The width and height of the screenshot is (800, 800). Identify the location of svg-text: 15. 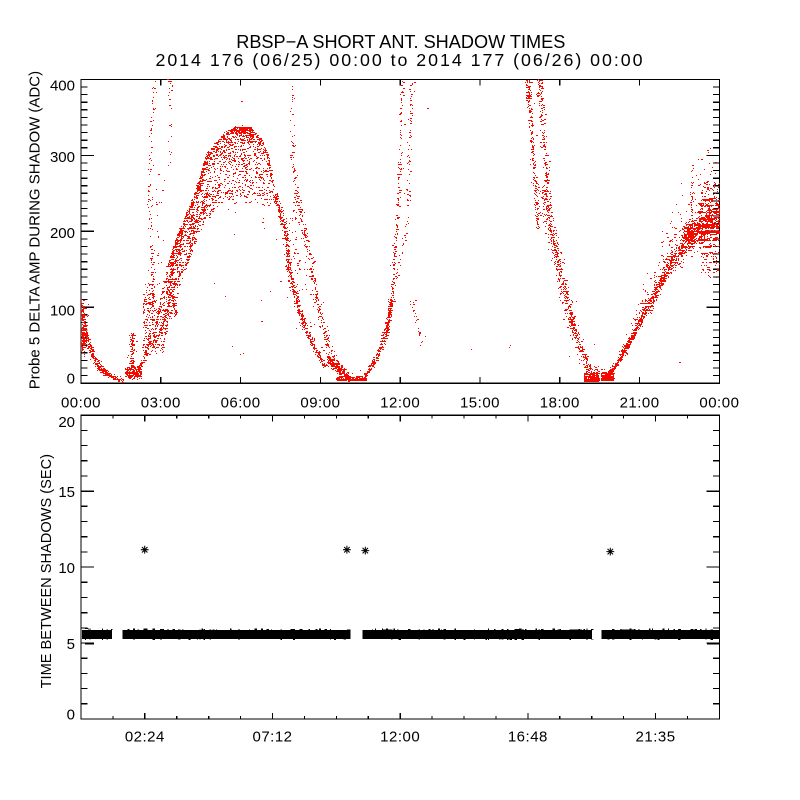
(66, 492).